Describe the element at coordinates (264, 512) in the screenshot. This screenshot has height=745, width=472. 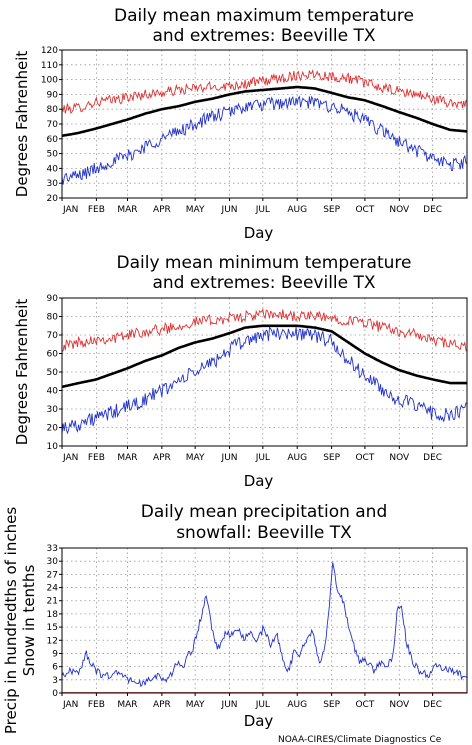
I see `chart-title-line: Daily mean precipitation and` at that location.